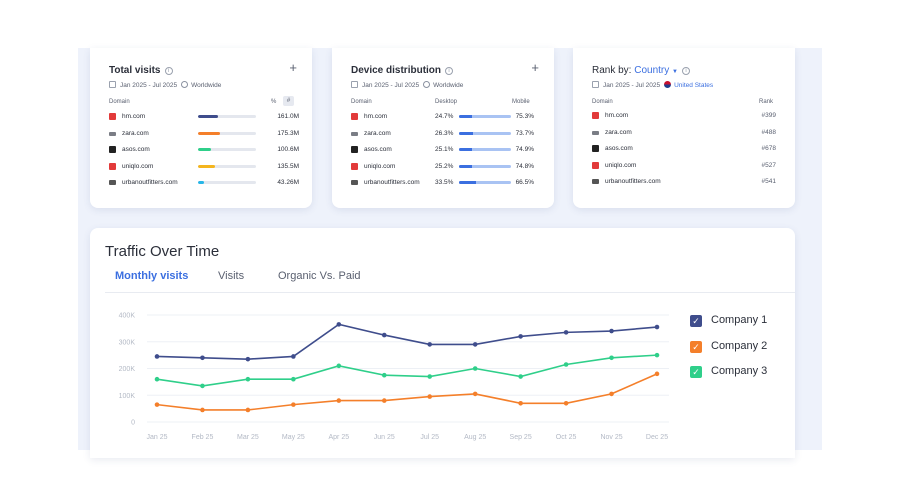  Describe the element at coordinates (152, 276) in the screenshot. I see `tab-monthly-visits: Monthly visits` at that location.